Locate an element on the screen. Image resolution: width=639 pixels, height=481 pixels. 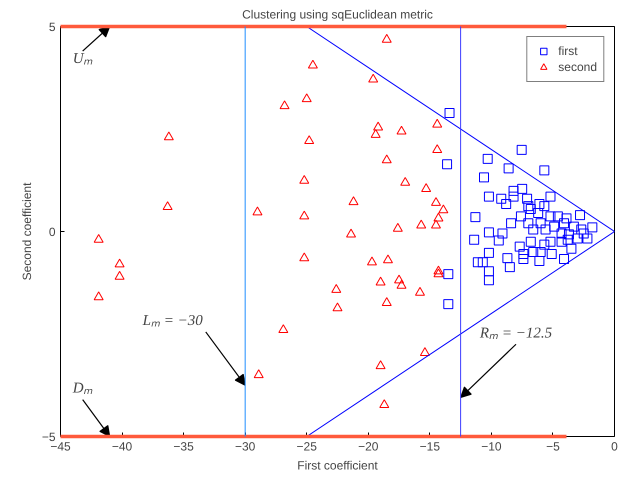
legend-label: second is located at coordinates (577, 67).